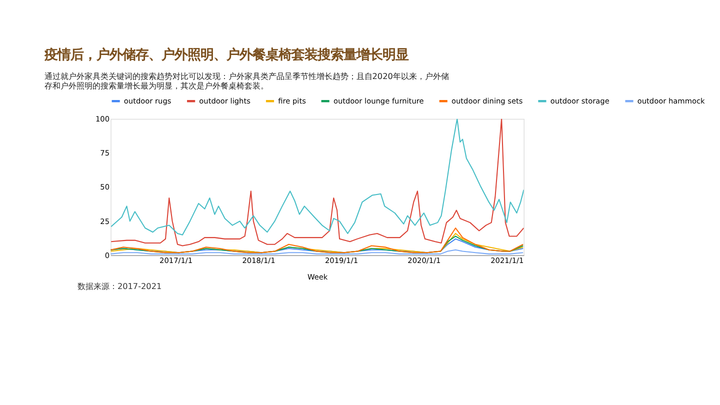 The height and width of the screenshot is (405, 720). I want to click on y-tick-label: 25, so click(105, 221).